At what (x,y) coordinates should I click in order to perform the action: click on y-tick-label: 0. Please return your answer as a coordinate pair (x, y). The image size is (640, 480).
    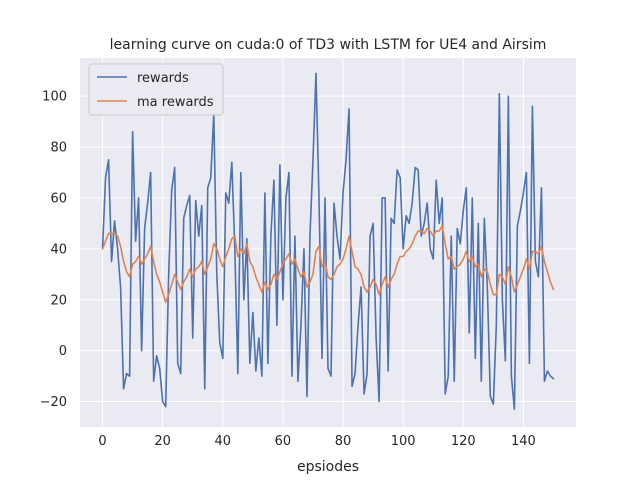
    Looking at the image, I should click on (63, 351).